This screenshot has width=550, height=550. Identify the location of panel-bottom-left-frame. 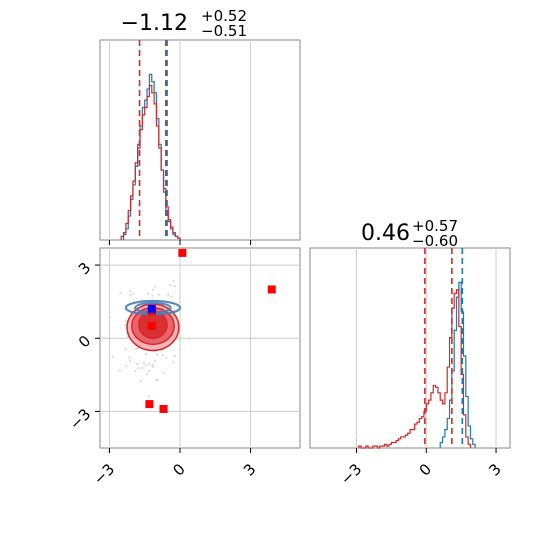
(200, 348).